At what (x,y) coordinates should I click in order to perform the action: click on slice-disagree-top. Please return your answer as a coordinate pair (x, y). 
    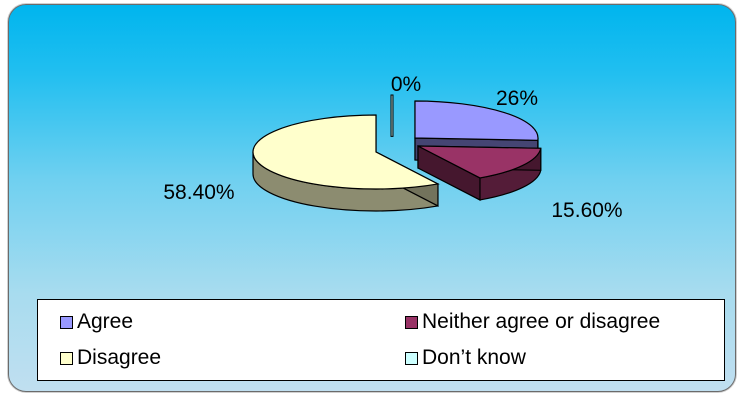
    Looking at the image, I should click on (346, 152).